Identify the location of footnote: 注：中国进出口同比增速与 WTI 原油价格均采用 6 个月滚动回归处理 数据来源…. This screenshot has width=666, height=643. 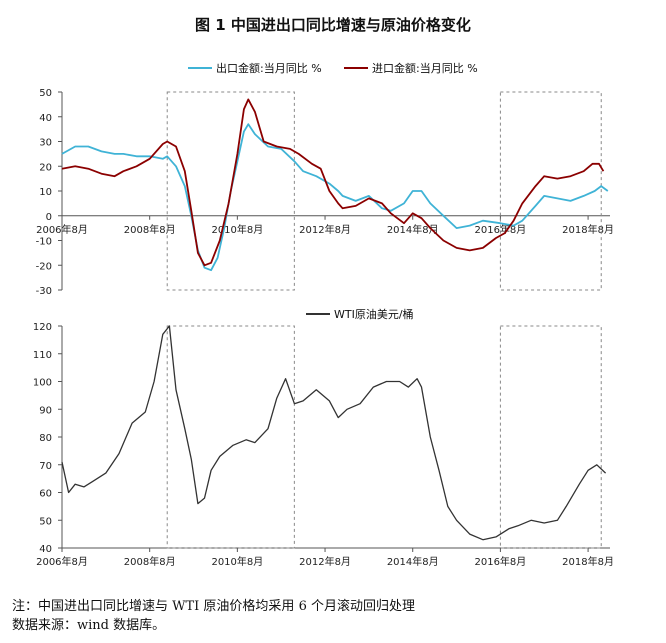
(213, 616).